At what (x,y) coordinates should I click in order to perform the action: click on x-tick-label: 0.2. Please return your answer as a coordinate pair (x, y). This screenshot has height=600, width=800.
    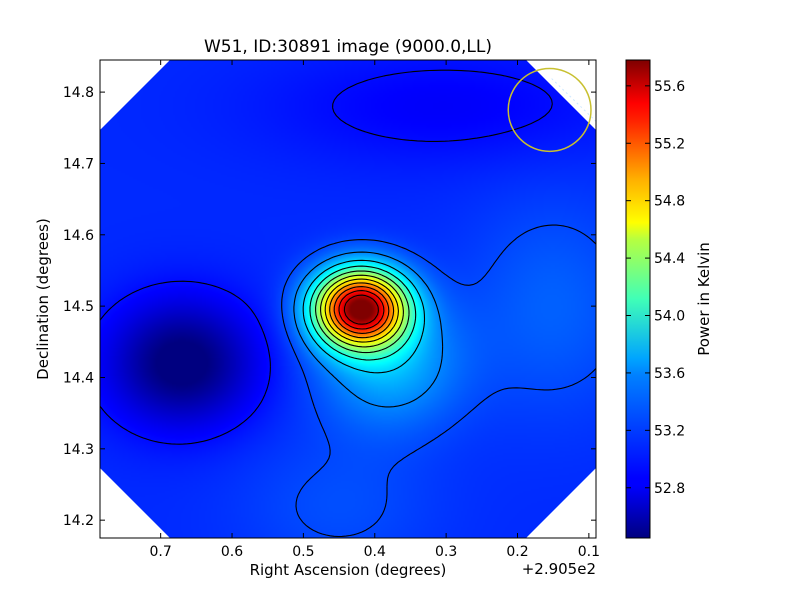
    Looking at the image, I should click on (517, 552).